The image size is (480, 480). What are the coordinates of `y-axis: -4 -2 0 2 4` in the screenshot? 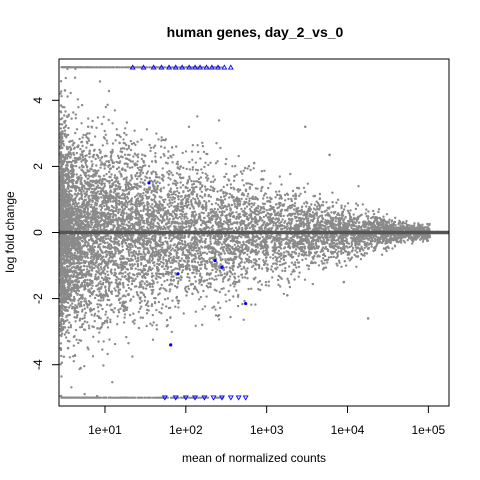 It's located at (45, 233).